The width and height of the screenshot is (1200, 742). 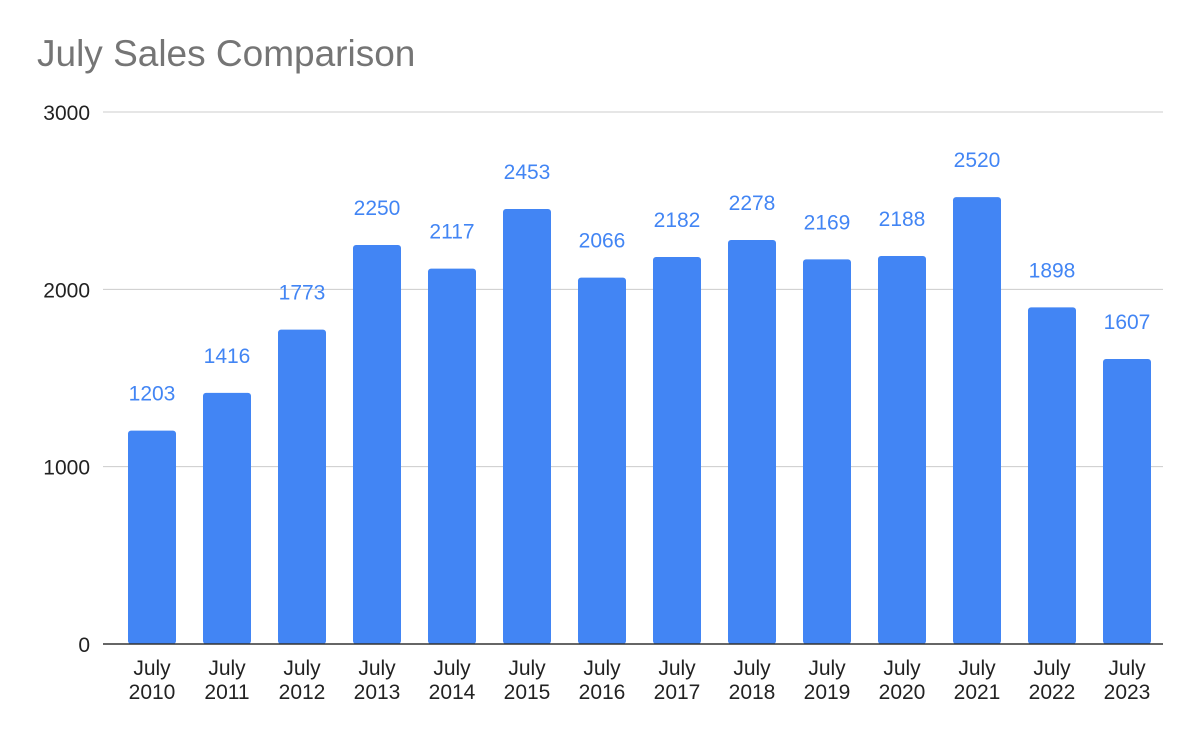 What do you see at coordinates (827, 692) in the screenshot?
I see `x-tick-label: 2019` at bounding box center [827, 692].